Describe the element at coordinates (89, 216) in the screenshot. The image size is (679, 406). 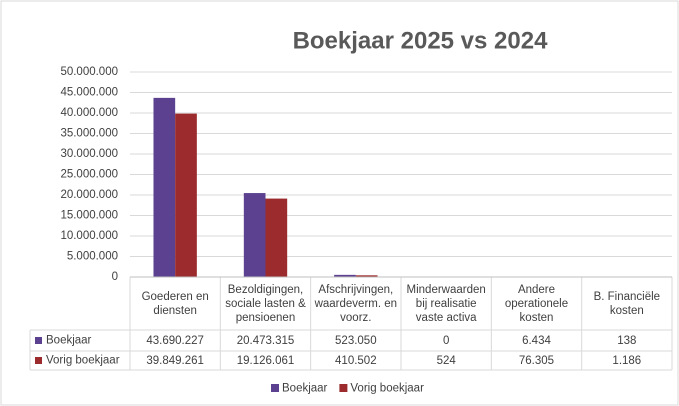
I see `y-tick-label: 15.000.000` at that location.